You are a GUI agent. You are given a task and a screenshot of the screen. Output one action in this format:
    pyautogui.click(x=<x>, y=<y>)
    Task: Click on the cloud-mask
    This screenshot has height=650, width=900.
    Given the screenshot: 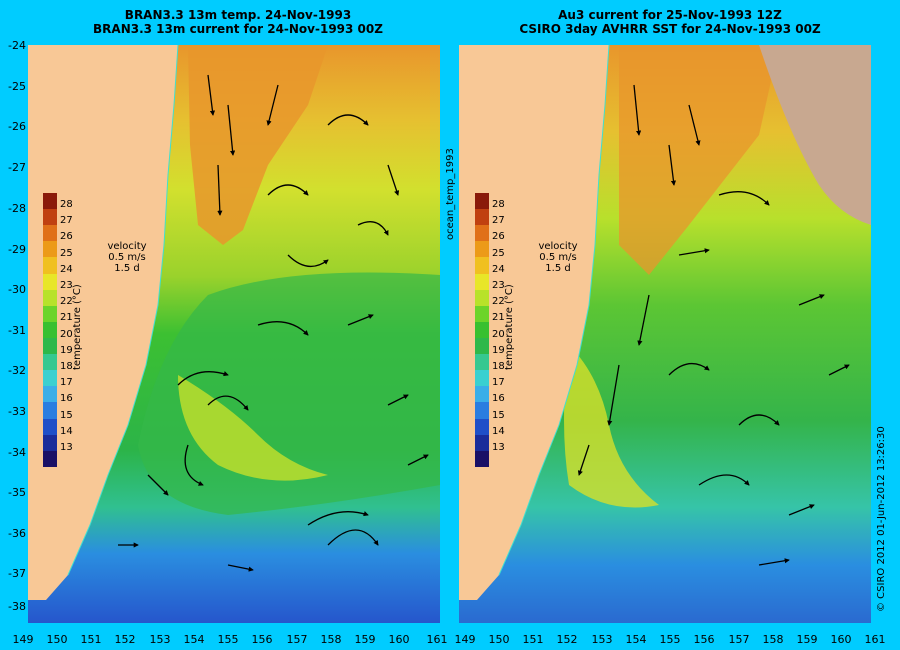 What is the action you would take?
    pyautogui.click(x=815, y=135)
    